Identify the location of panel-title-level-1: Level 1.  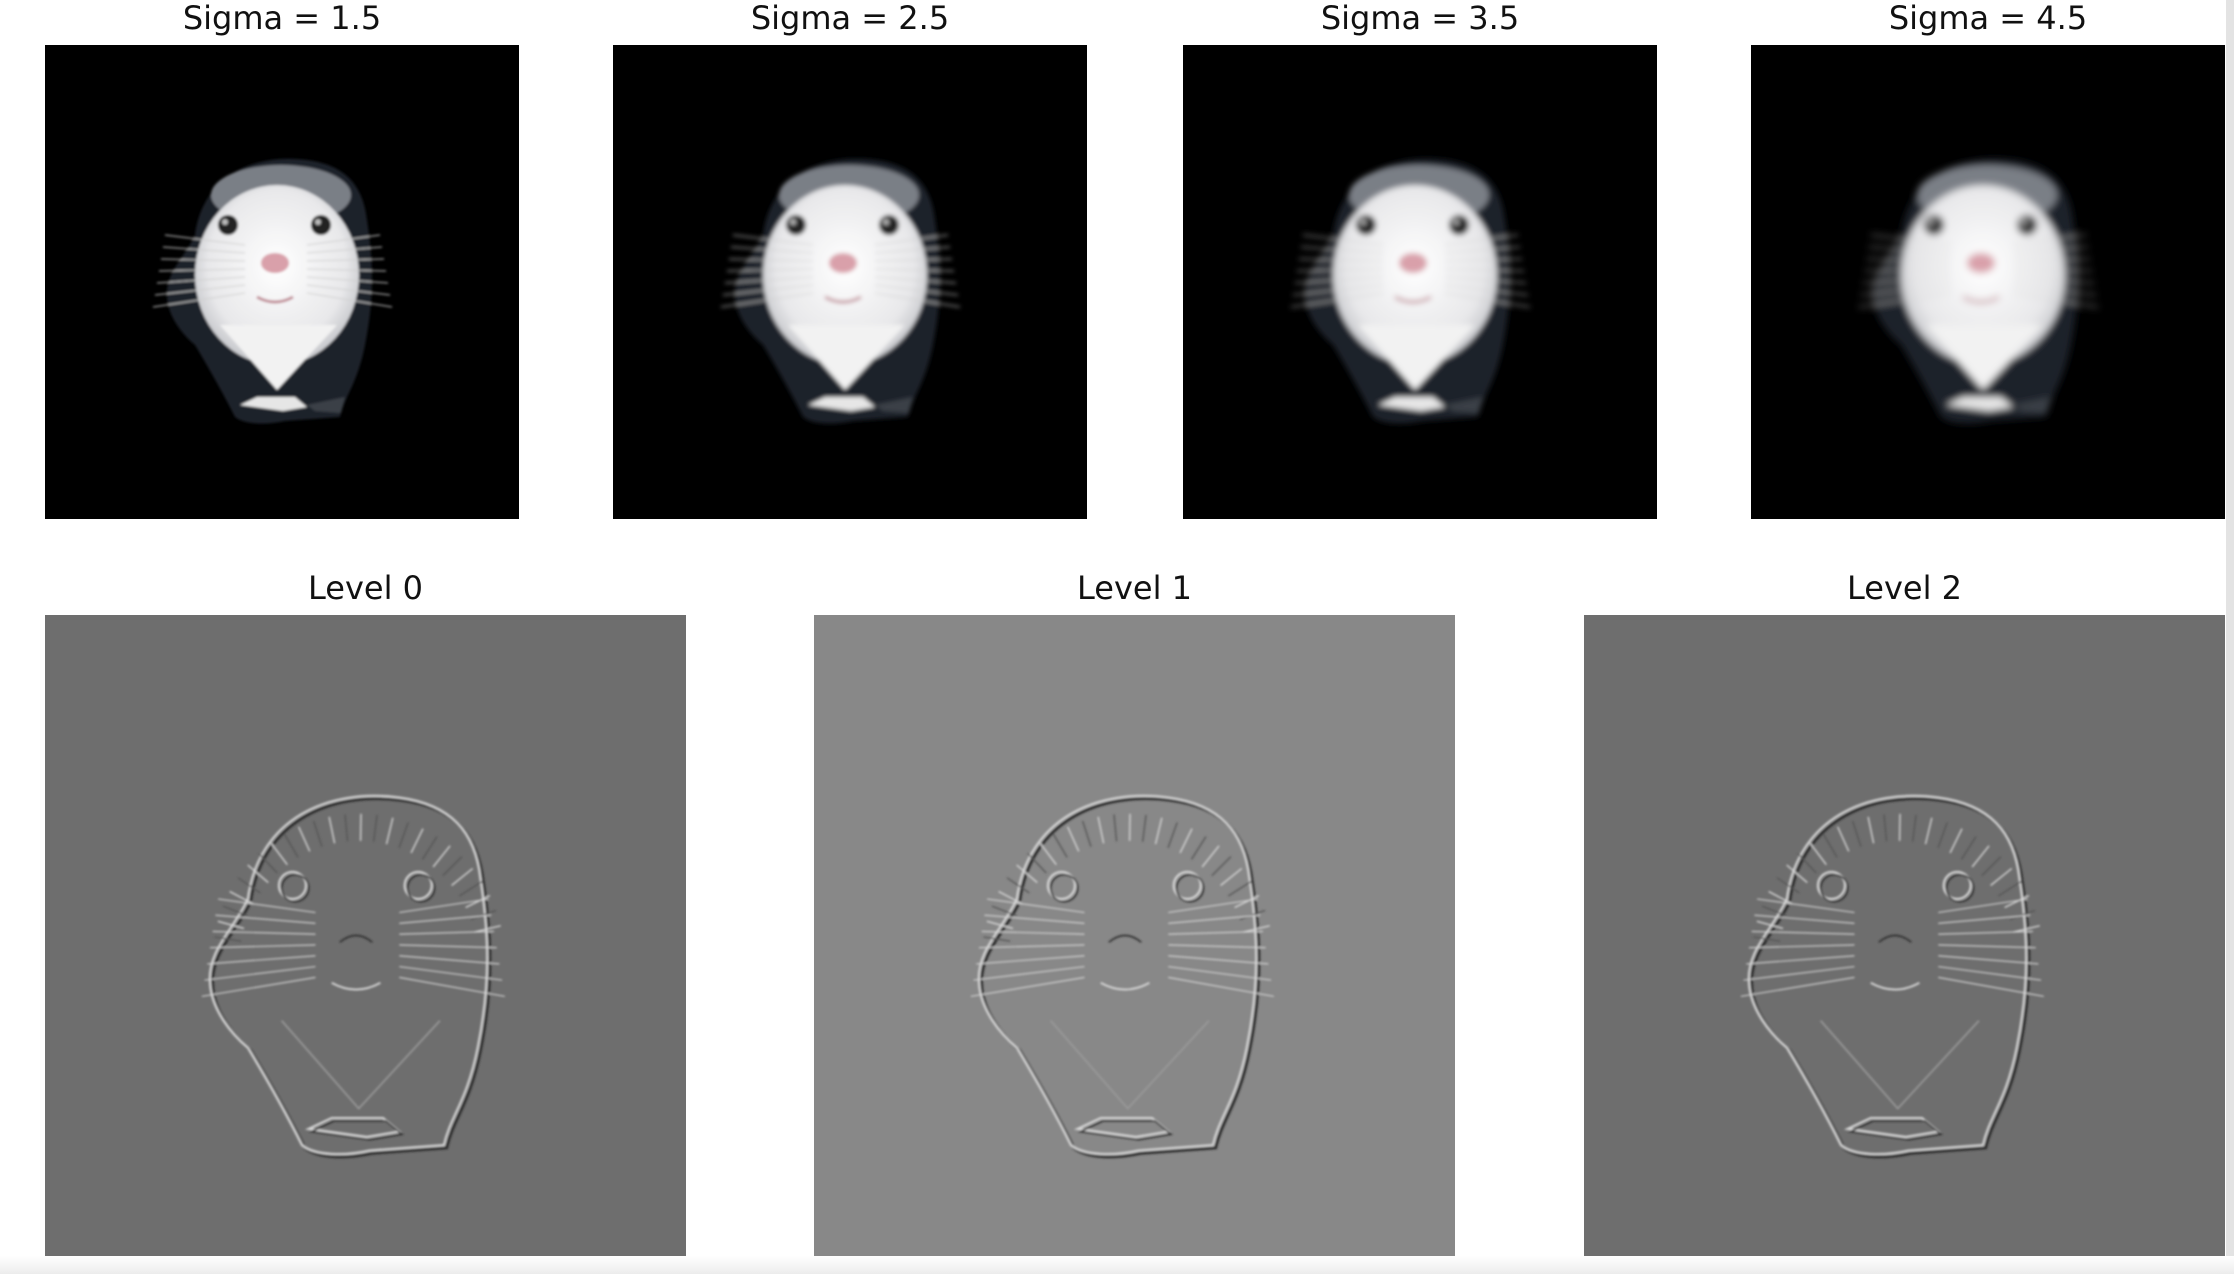
(1134, 588).